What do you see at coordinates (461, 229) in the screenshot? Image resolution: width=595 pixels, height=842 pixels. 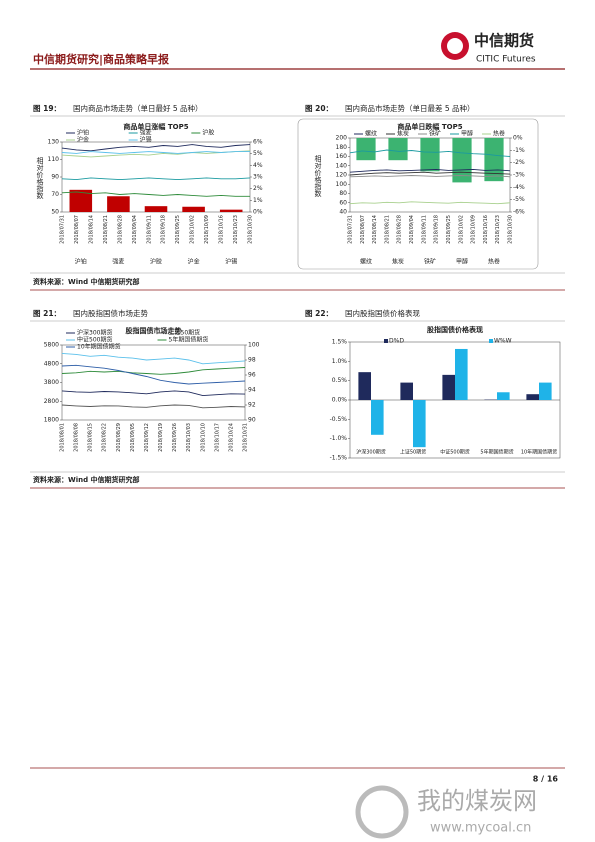 I see `x-tick-label: 2018/10/02` at bounding box center [461, 229].